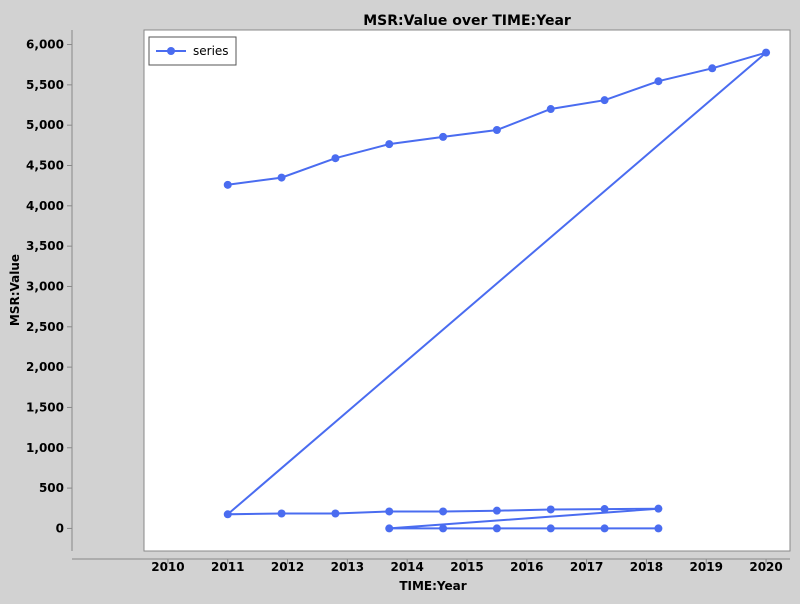 The width and height of the screenshot is (800, 604). I want to click on x-tick-label: 2019, so click(706, 567).